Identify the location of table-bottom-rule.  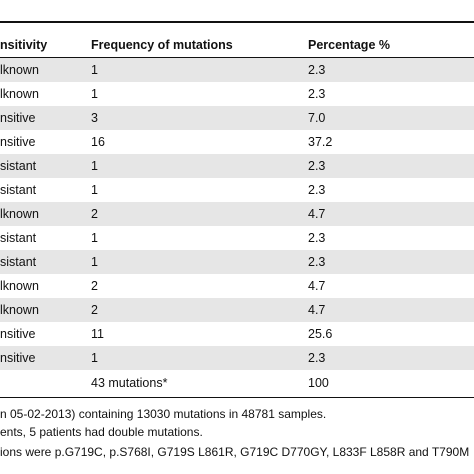
(237, 397).